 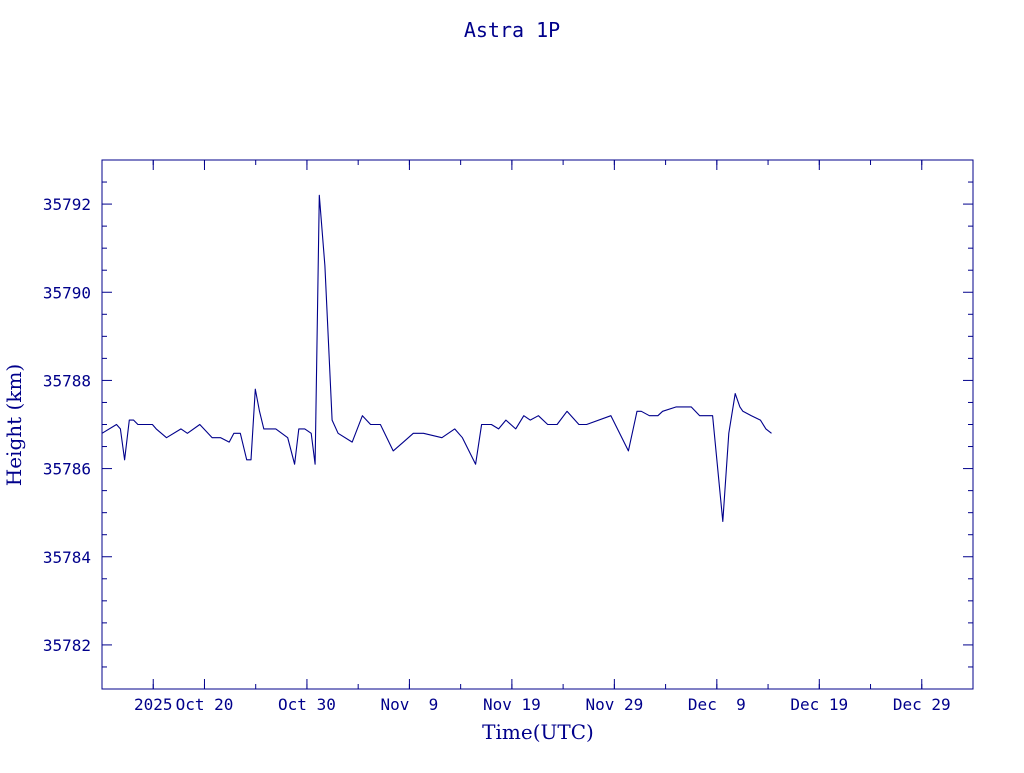 I want to click on x-tick-label: Dec 29, so click(x=922, y=704).